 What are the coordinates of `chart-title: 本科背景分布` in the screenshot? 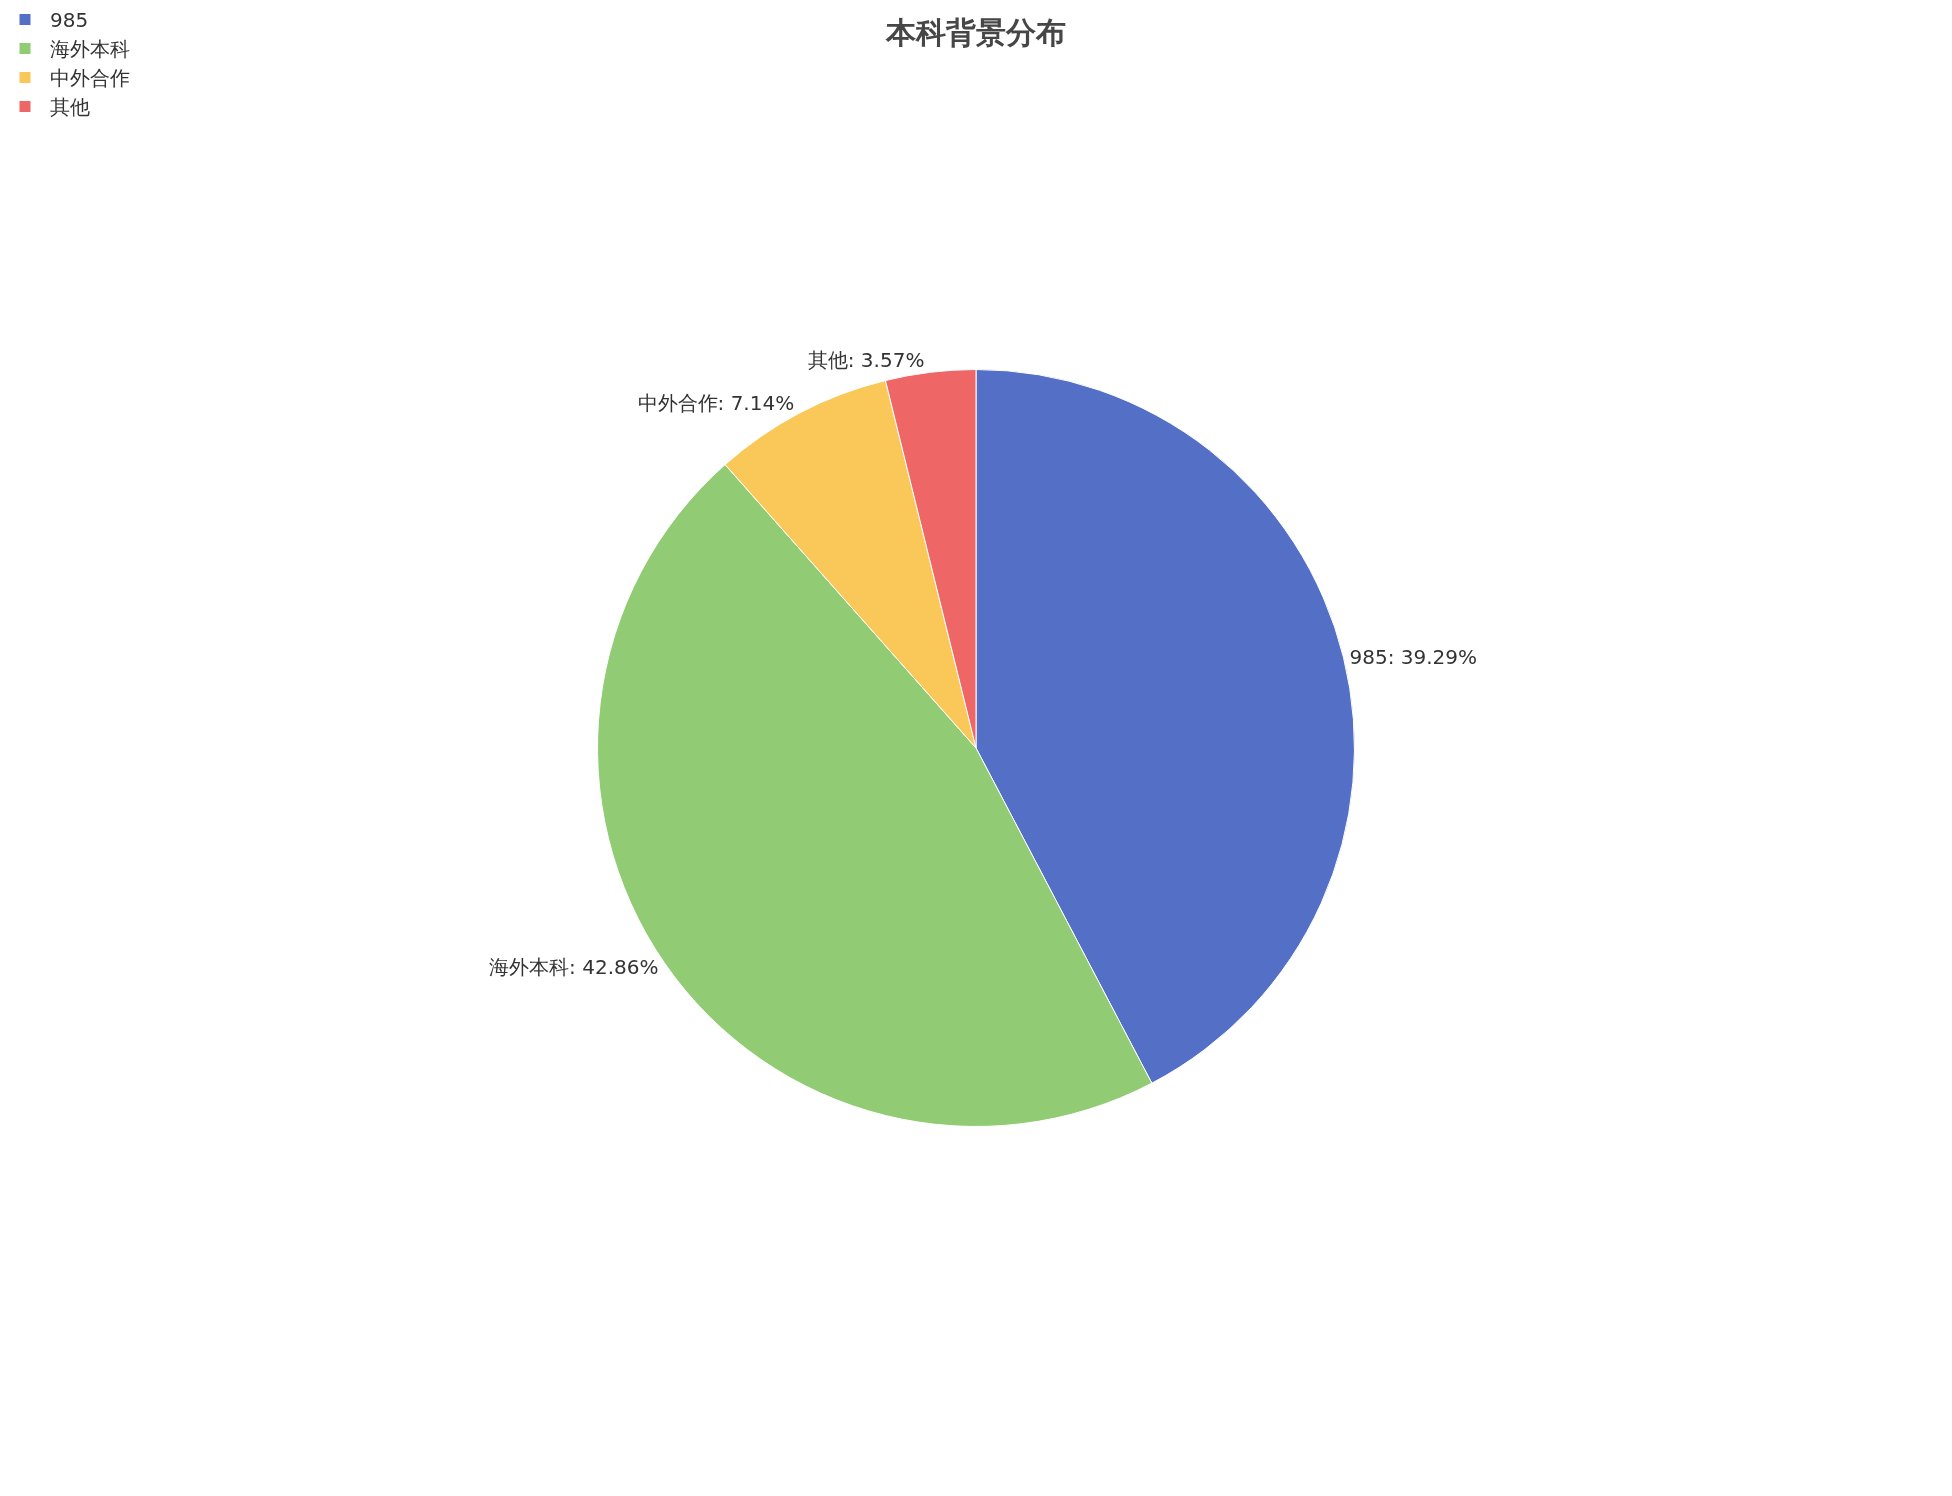 It's located at (975, 33).